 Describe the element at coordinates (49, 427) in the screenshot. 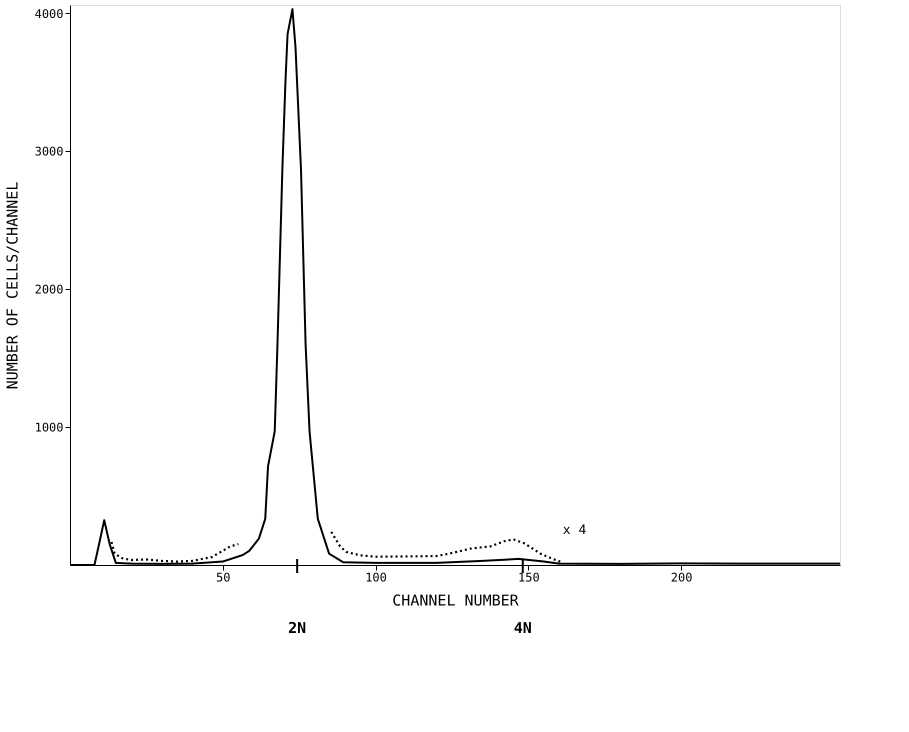

I see `y-tick-label: 1000` at that location.